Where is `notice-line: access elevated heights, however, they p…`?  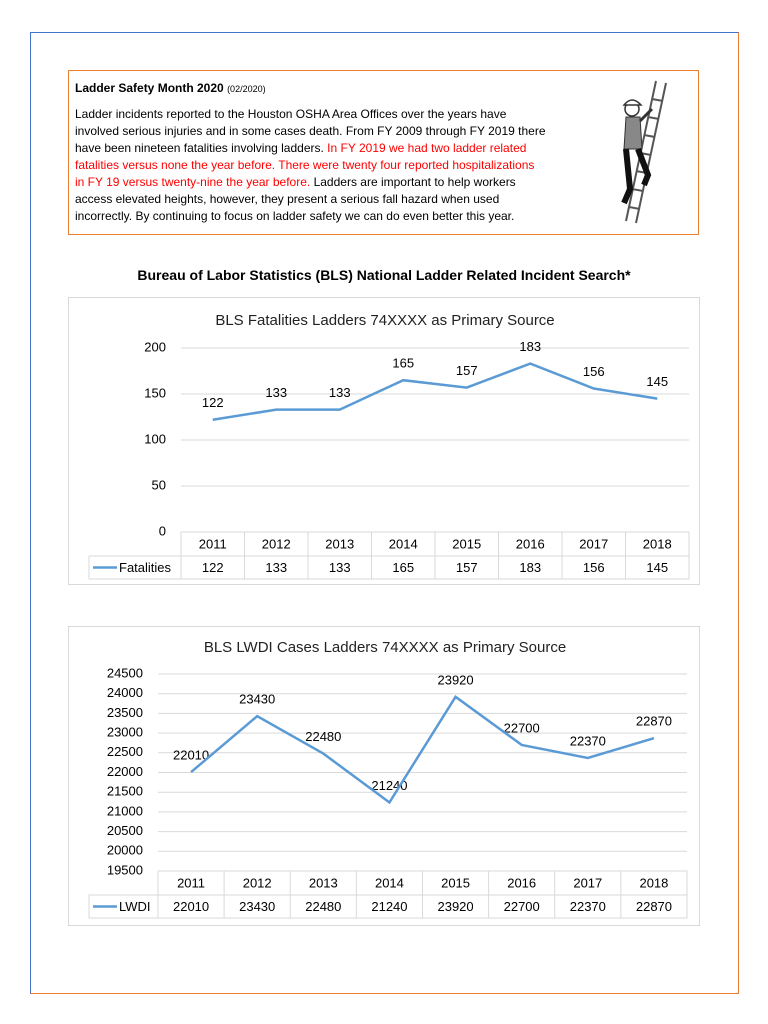 notice-line: access elevated heights, however, they p… is located at coordinates (310, 199).